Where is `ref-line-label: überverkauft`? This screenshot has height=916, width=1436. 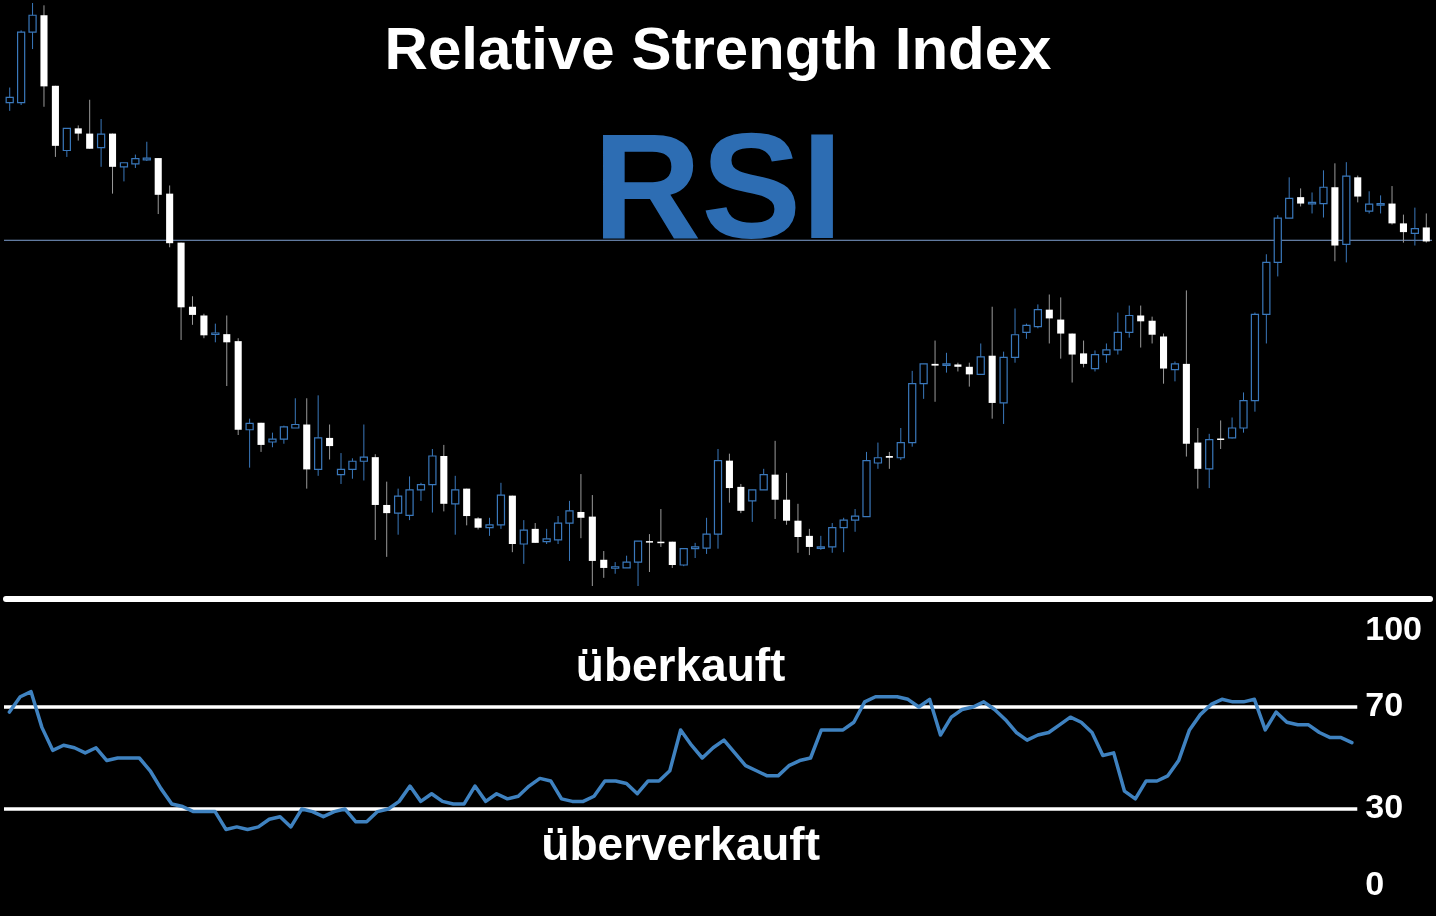
ref-line-label: überverkauft is located at coordinates (680, 844).